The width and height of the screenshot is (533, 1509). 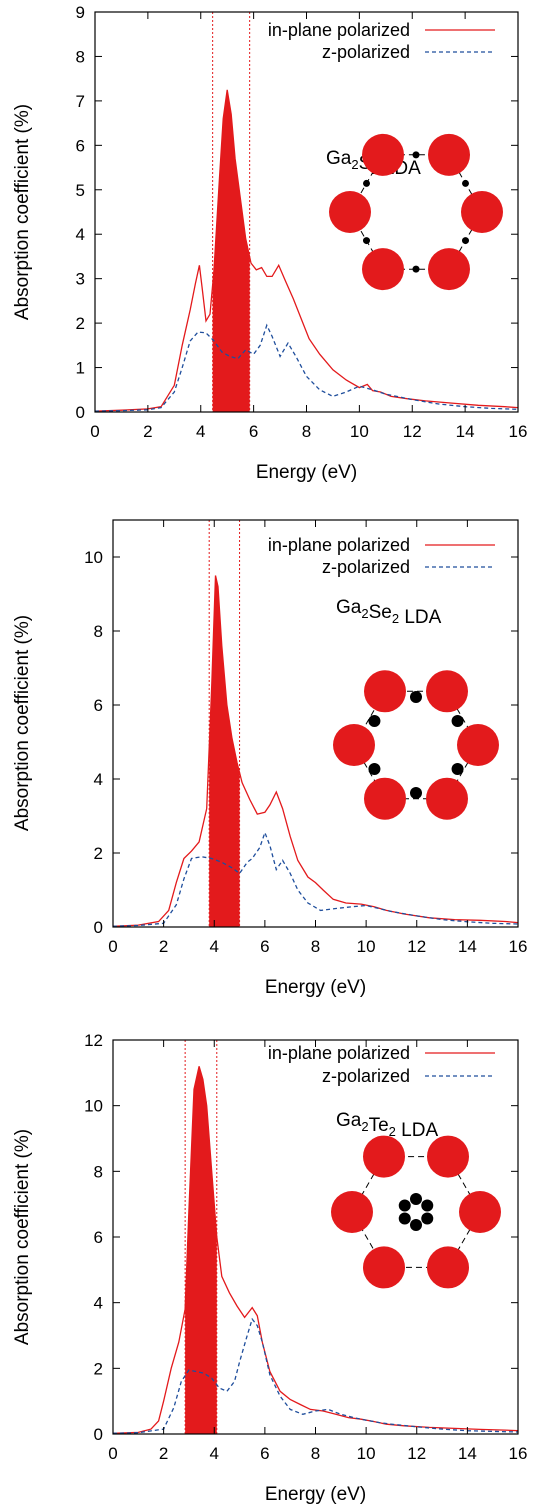 What do you see at coordinates (93, 1040) in the screenshot?
I see `y-tick-label: 12` at bounding box center [93, 1040].